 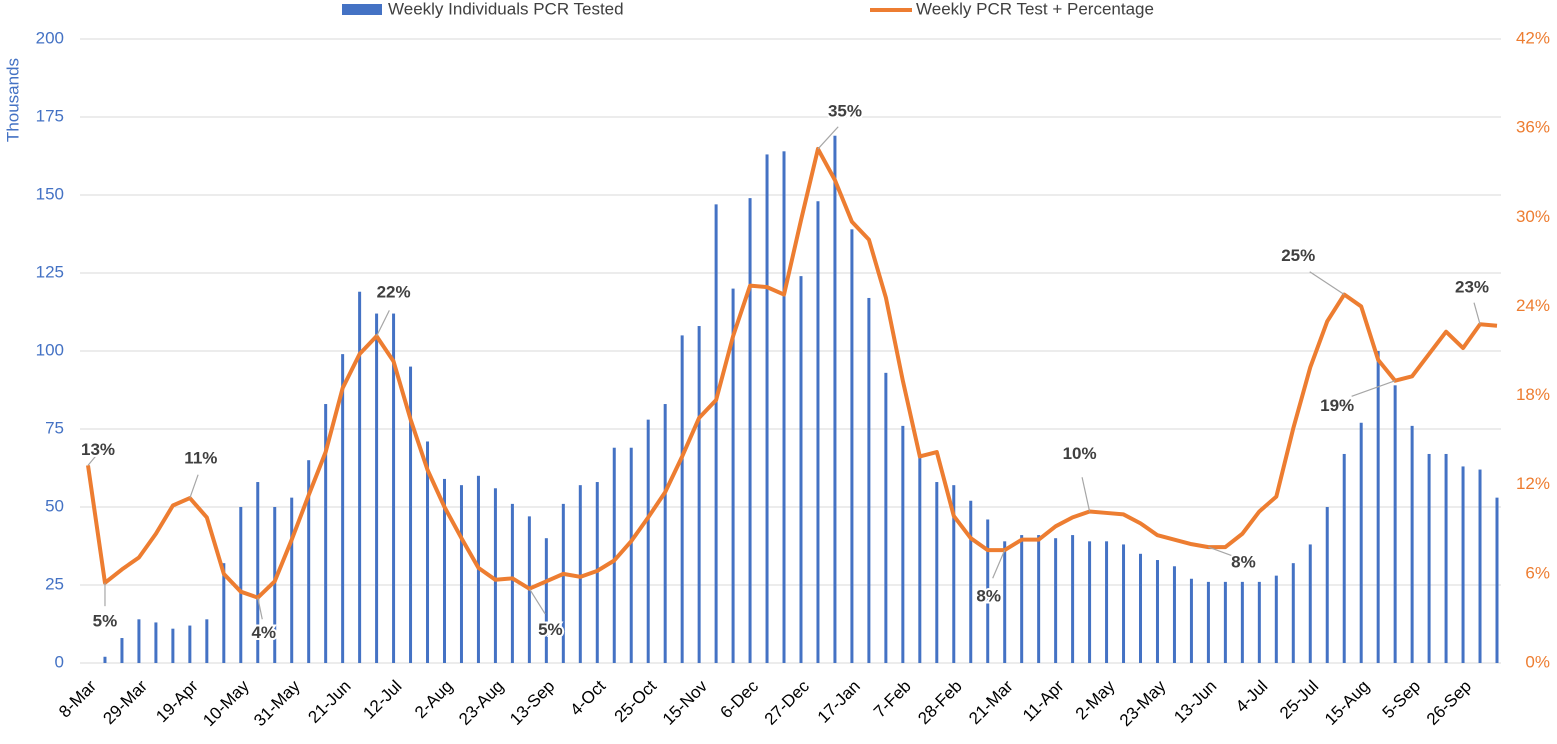 I want to click on x-tick-label: 11-Apr, so click(x=1043, y=700).